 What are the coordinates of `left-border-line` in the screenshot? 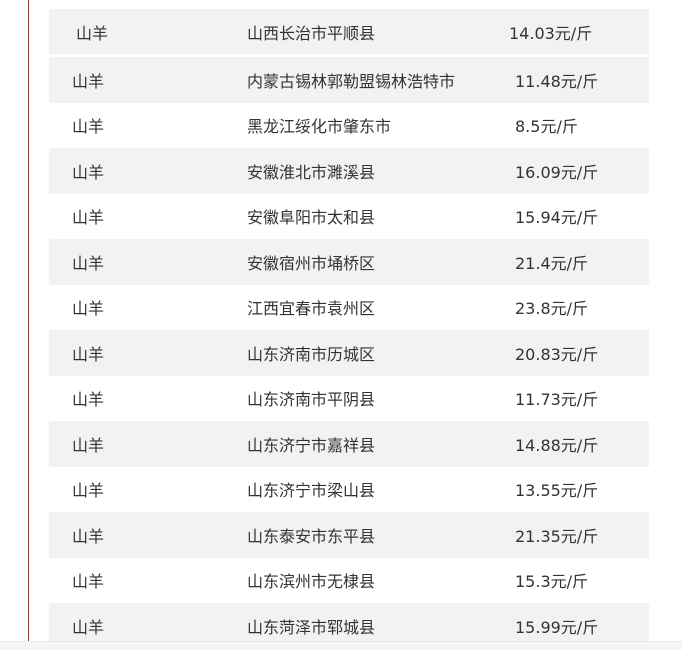 It's located at (28, 324).